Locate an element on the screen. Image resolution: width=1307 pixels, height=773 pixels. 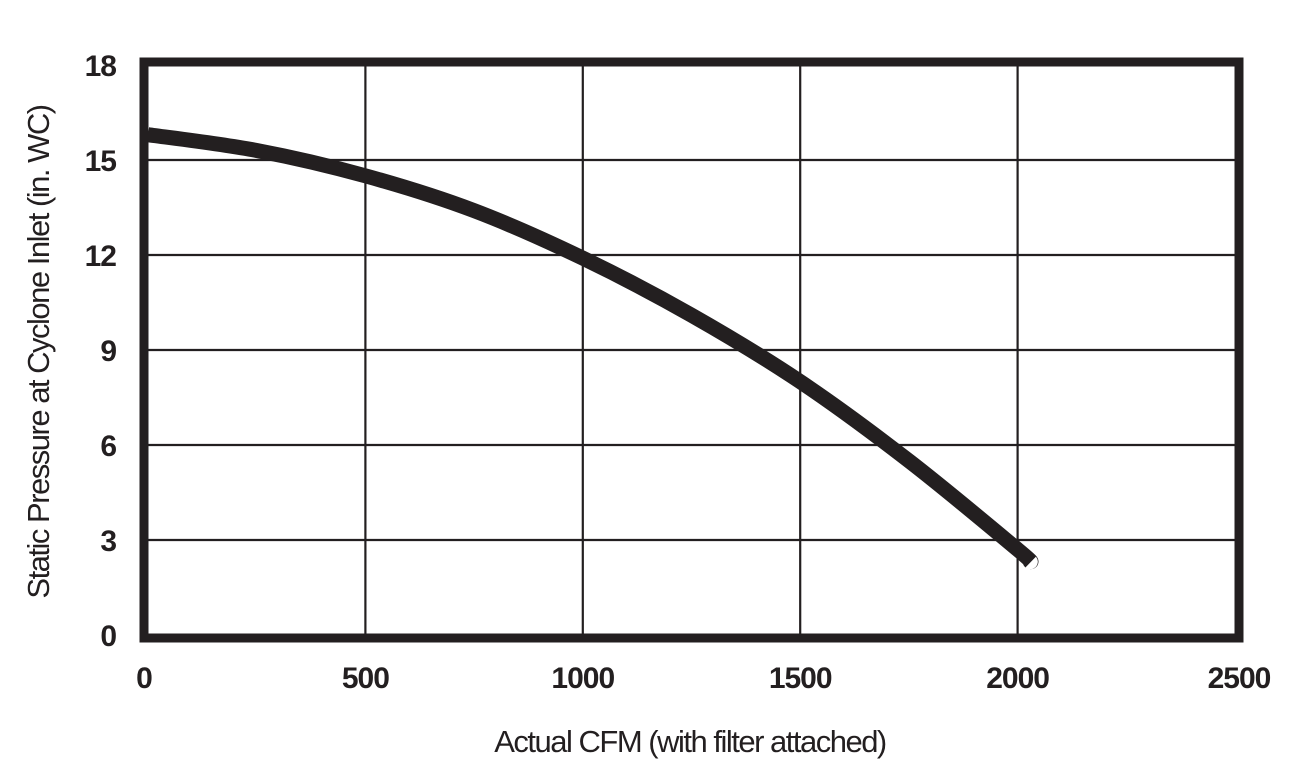
y-axis-tick-labels: 0 3 6 9 12 15 18 is located at coordinates (101, 351).